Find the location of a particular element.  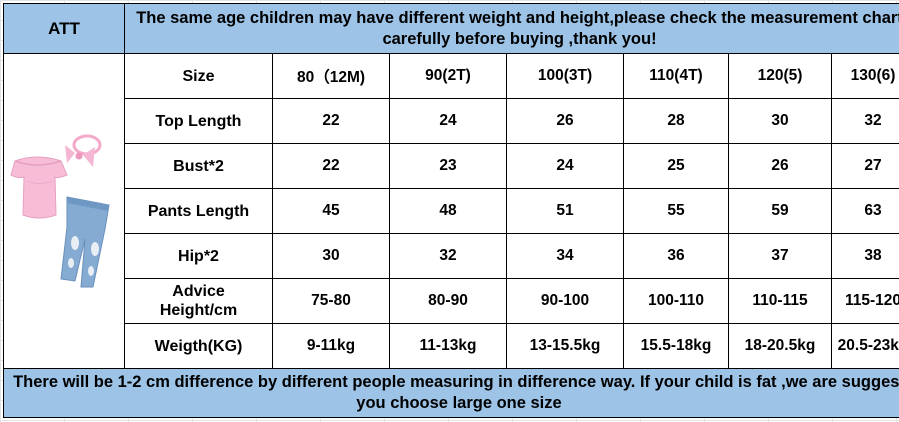

brand-label: ATT is located at coordinates (64, 28).